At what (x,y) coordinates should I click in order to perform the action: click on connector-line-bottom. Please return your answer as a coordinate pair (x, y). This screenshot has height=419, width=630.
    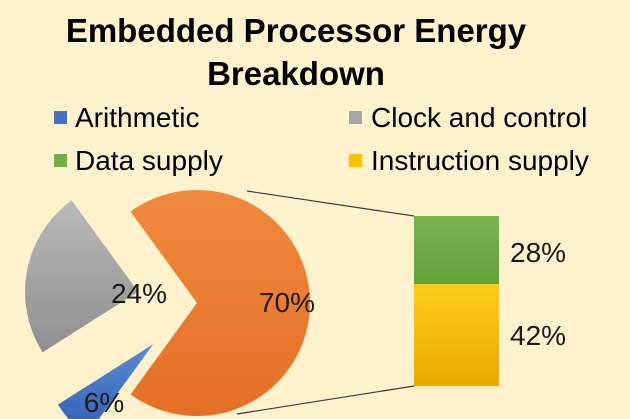
    Looking at the image, I should click on (325, 400).